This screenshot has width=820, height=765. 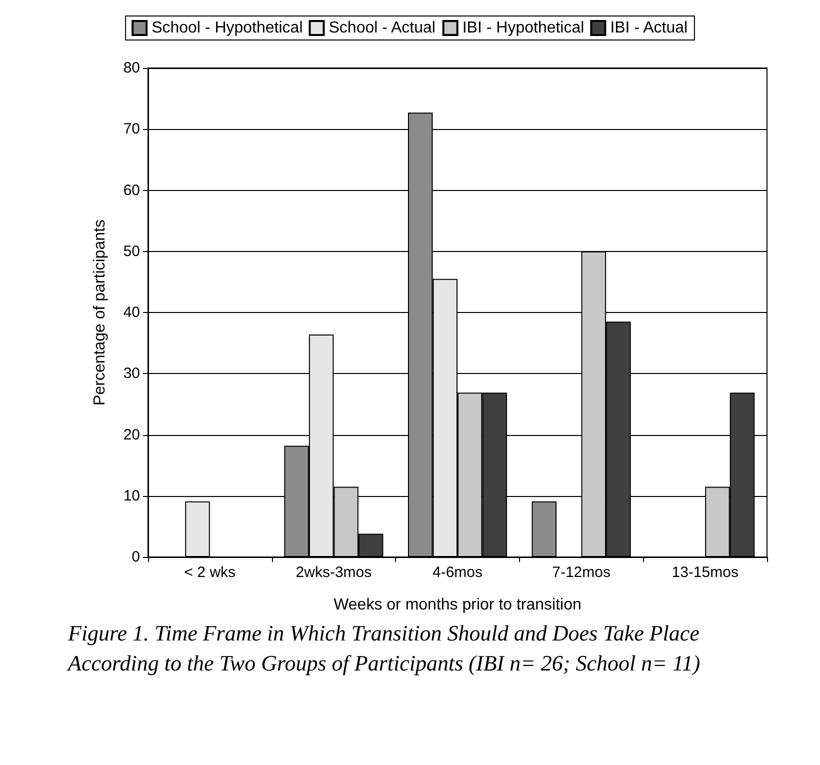 I want to click on y-tick-label: 70, so click(x=131, y=129).